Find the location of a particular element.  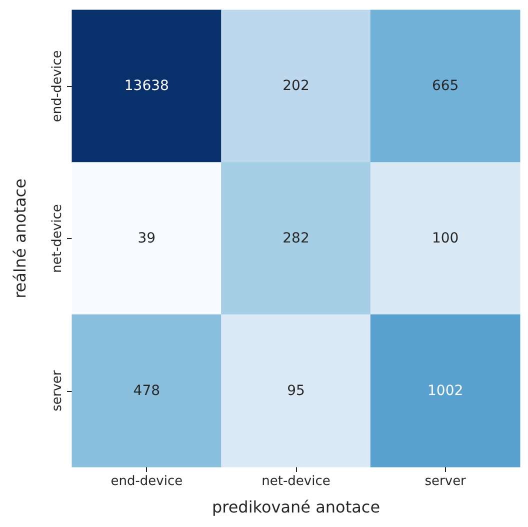

data-label: 282 is located at coordinates (296, 238).